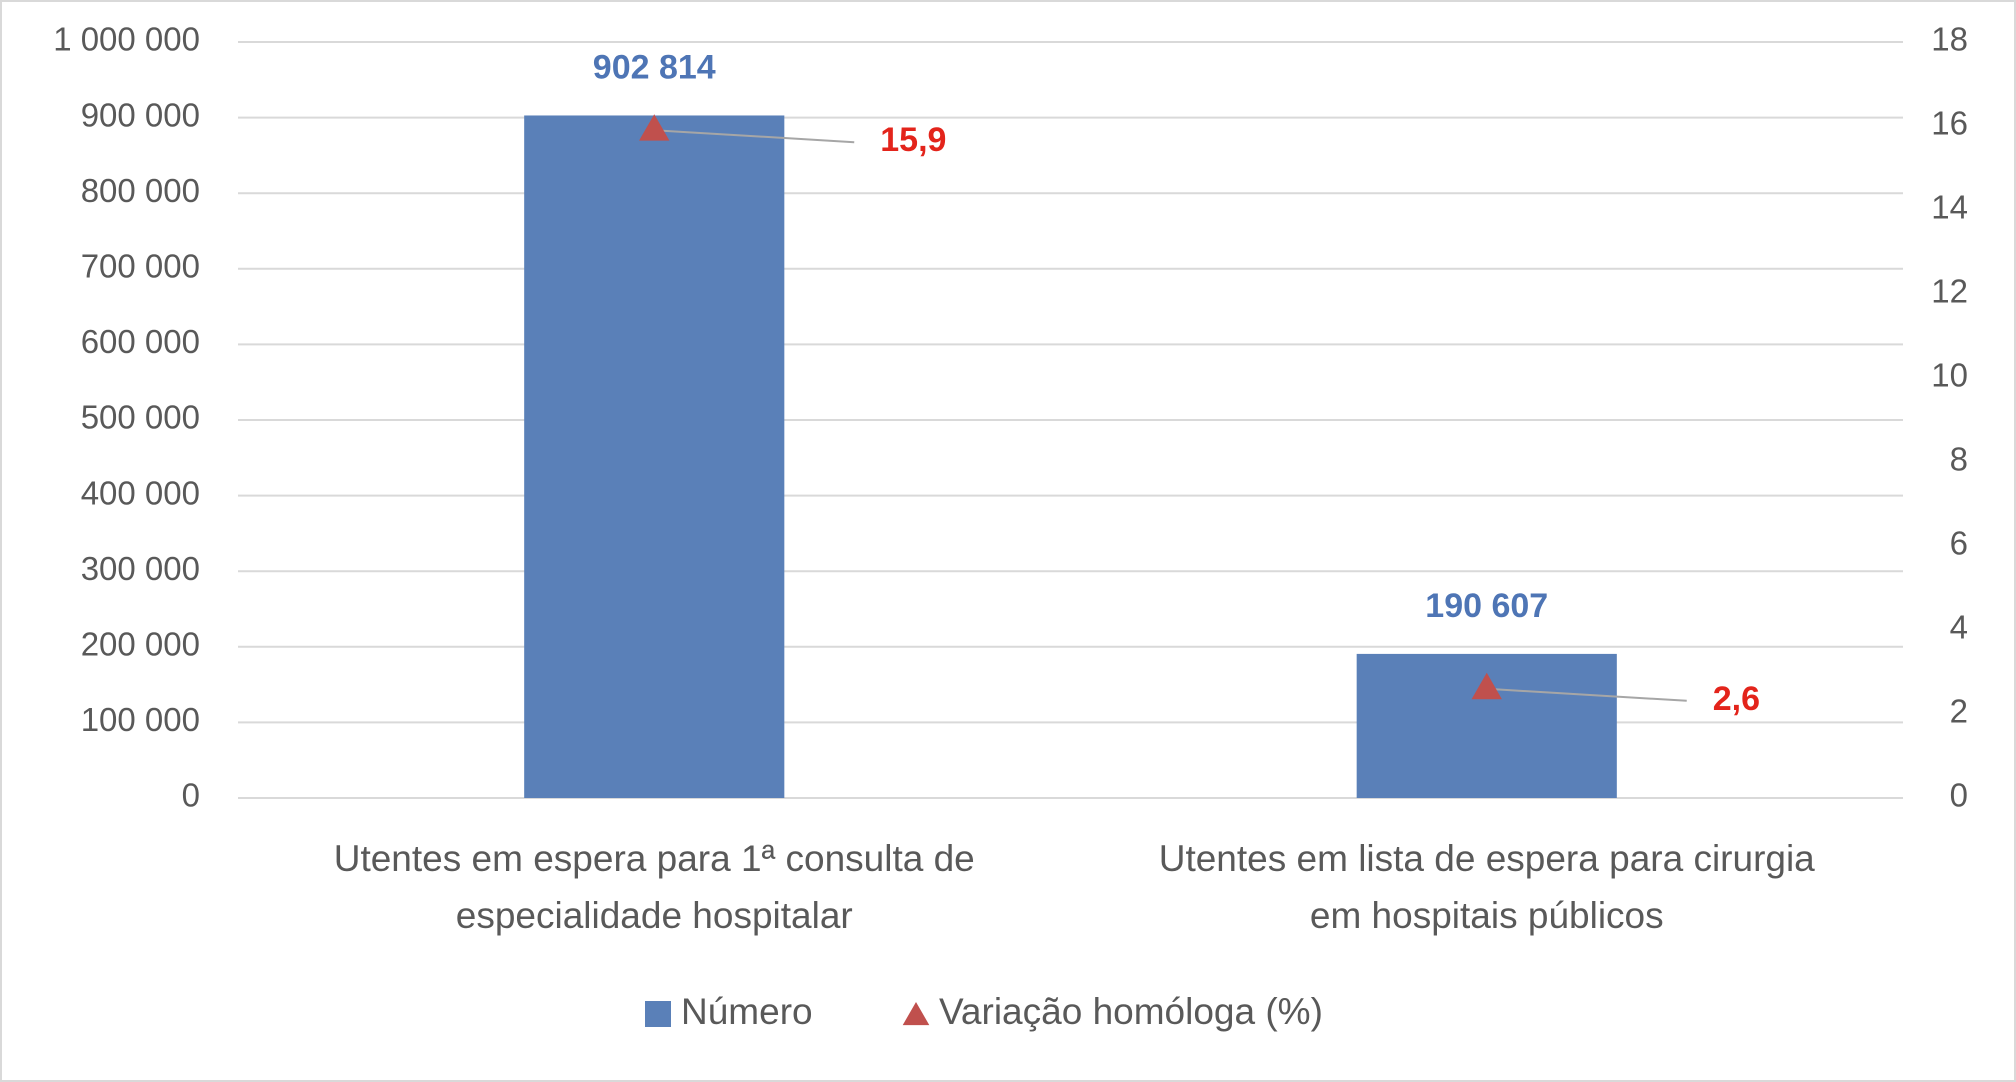  I want to click on bar-value-label: 190 607, so click(1486, 606).